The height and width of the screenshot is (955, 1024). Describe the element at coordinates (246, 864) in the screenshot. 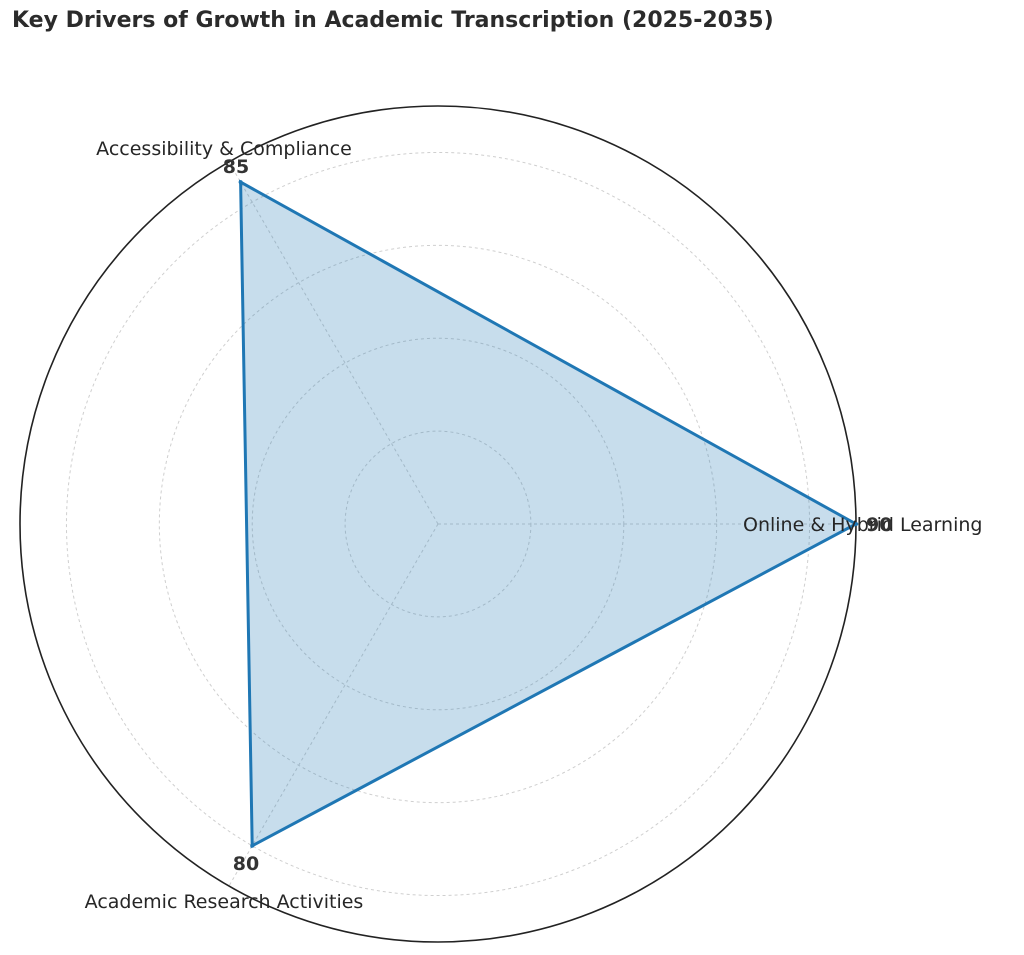

I see `value-label-2: 80` at that location.